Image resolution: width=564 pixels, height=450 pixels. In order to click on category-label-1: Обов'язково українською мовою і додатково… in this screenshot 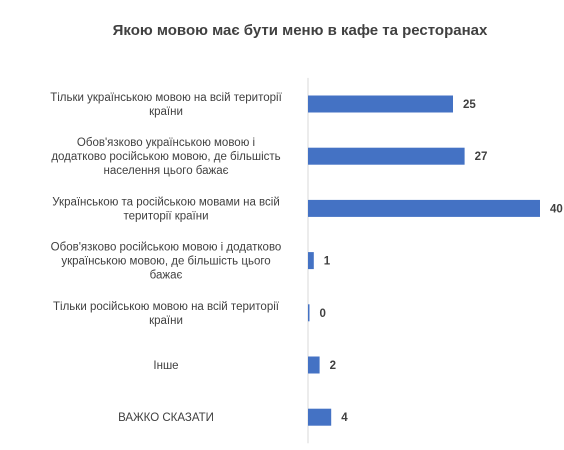, I will do `click(165, 157)`.